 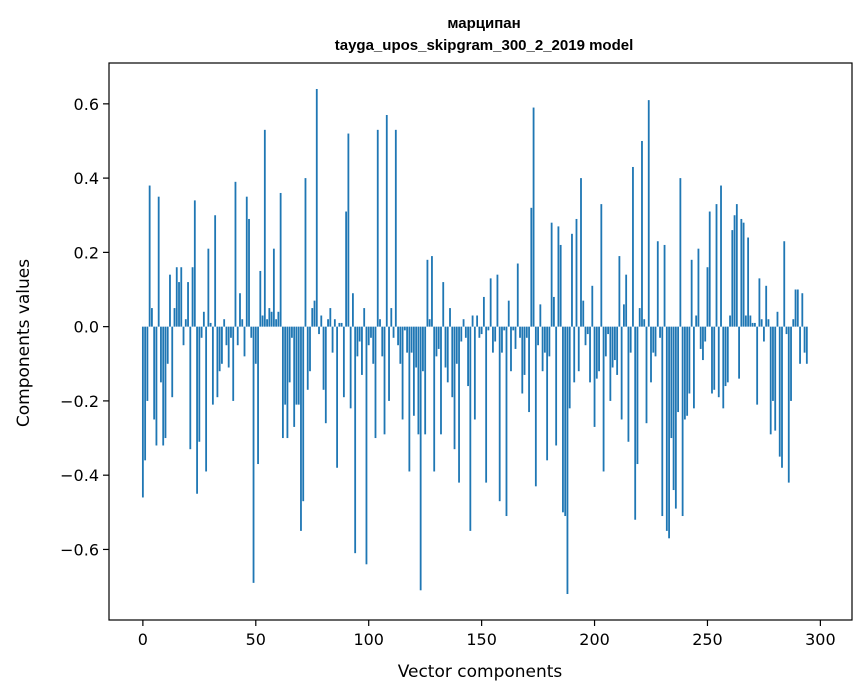 I want to click on chart-title: марципан, so click(x=483, y=23).